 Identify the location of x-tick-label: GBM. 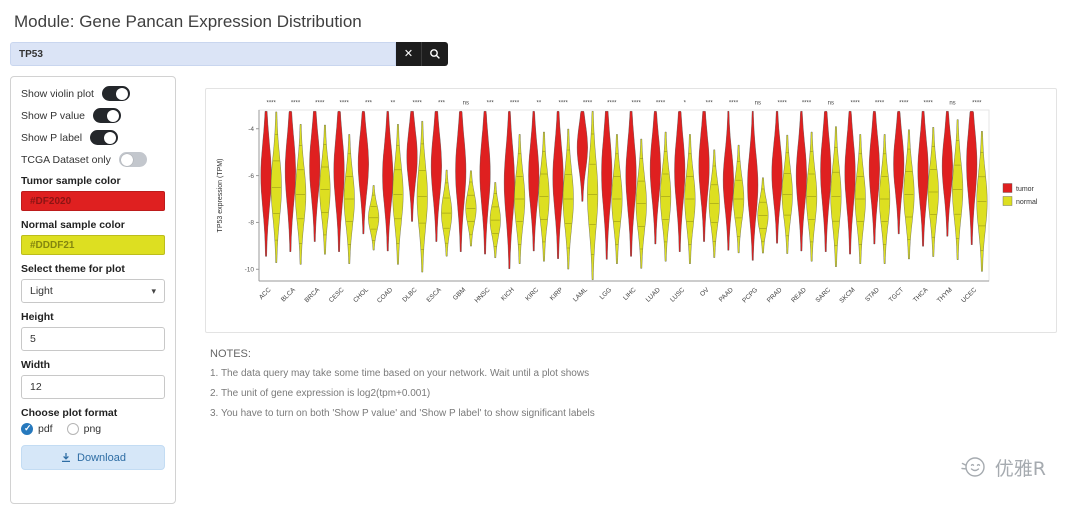
(459, 293).